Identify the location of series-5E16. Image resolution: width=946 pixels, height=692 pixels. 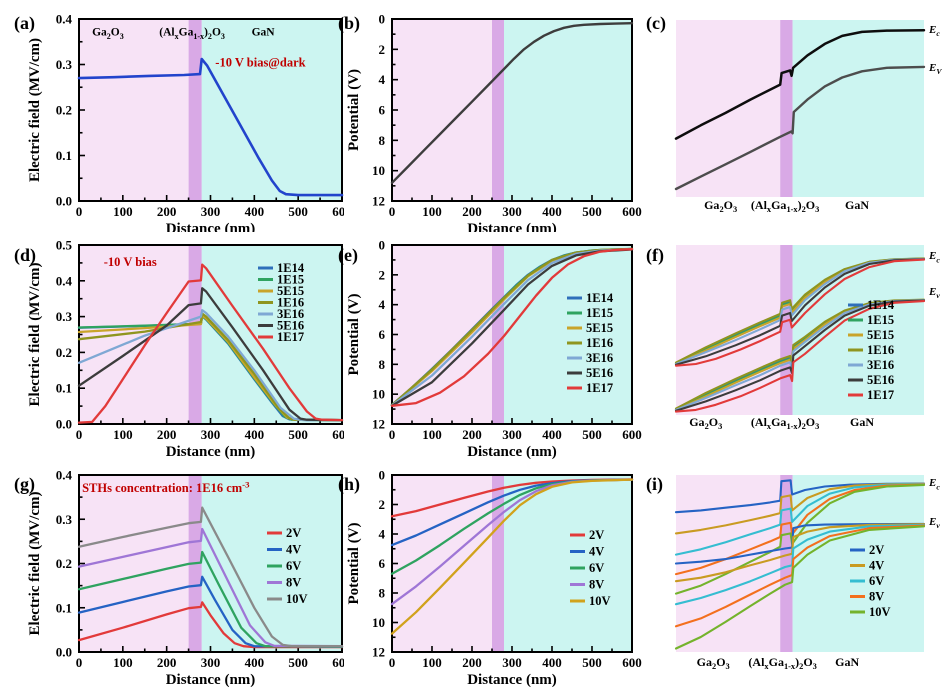
(512, 327).